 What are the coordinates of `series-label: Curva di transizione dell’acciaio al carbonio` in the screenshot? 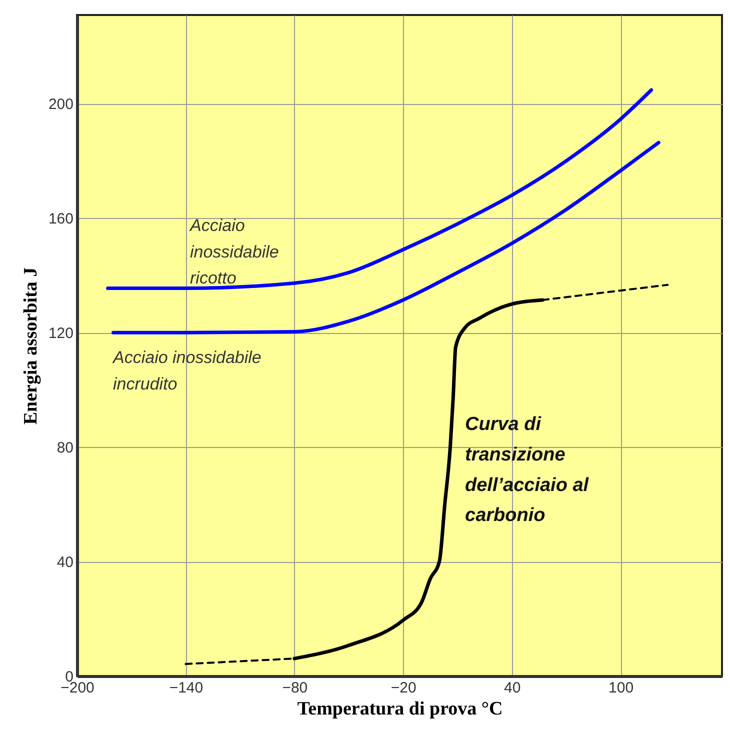 It's located at (527, 470).